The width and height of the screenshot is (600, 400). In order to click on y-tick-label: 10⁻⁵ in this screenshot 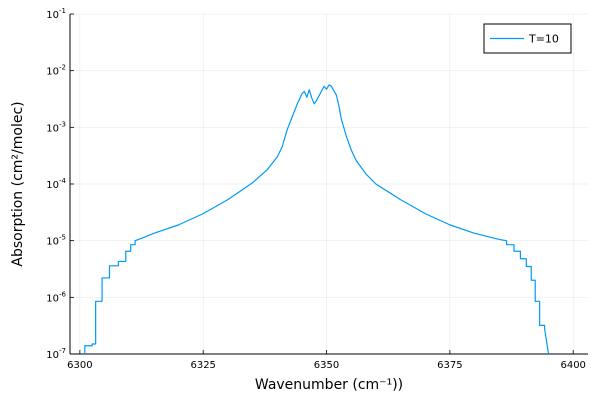, I will do `click(56, 241)`.